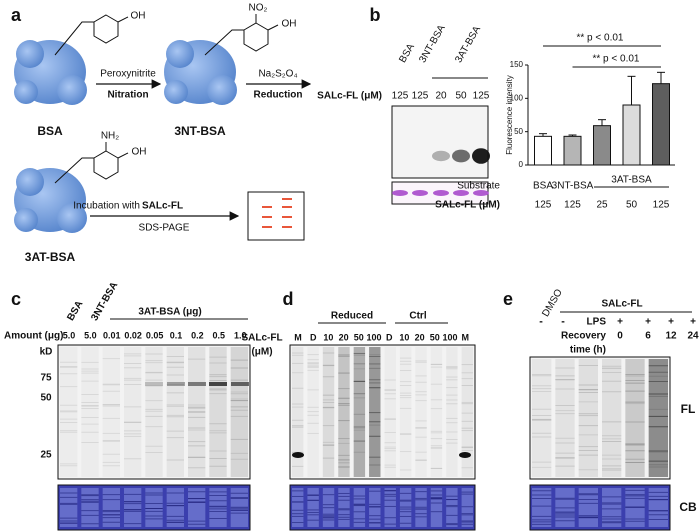  Describe the element at coordinates (127, 95) in the screenshot. I see `label: Nitration` at that location.